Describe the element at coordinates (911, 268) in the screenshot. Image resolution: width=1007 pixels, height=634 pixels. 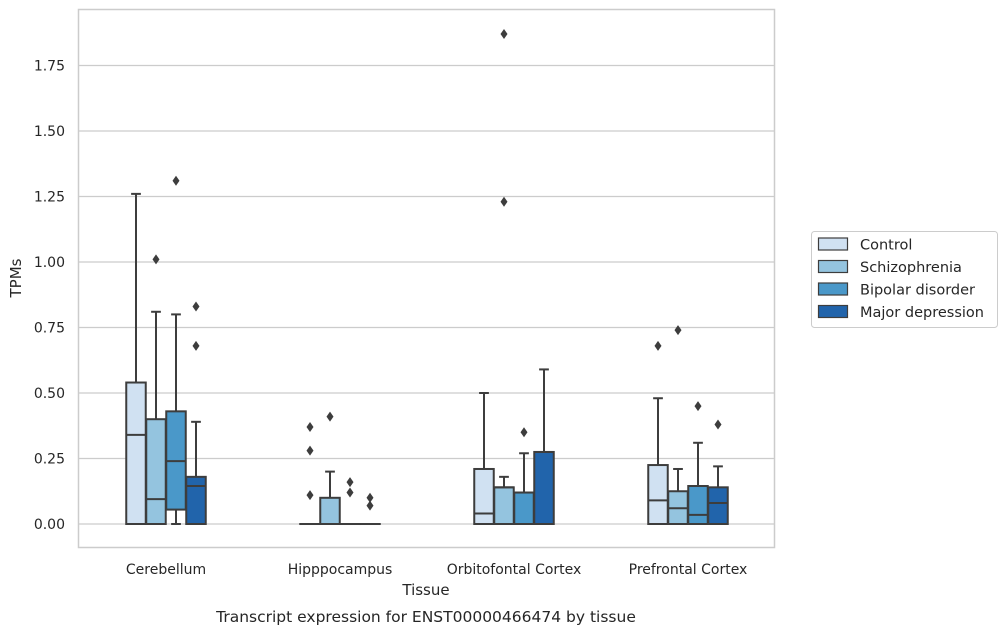
I see `legend-label: Schizophrenia` at that location.